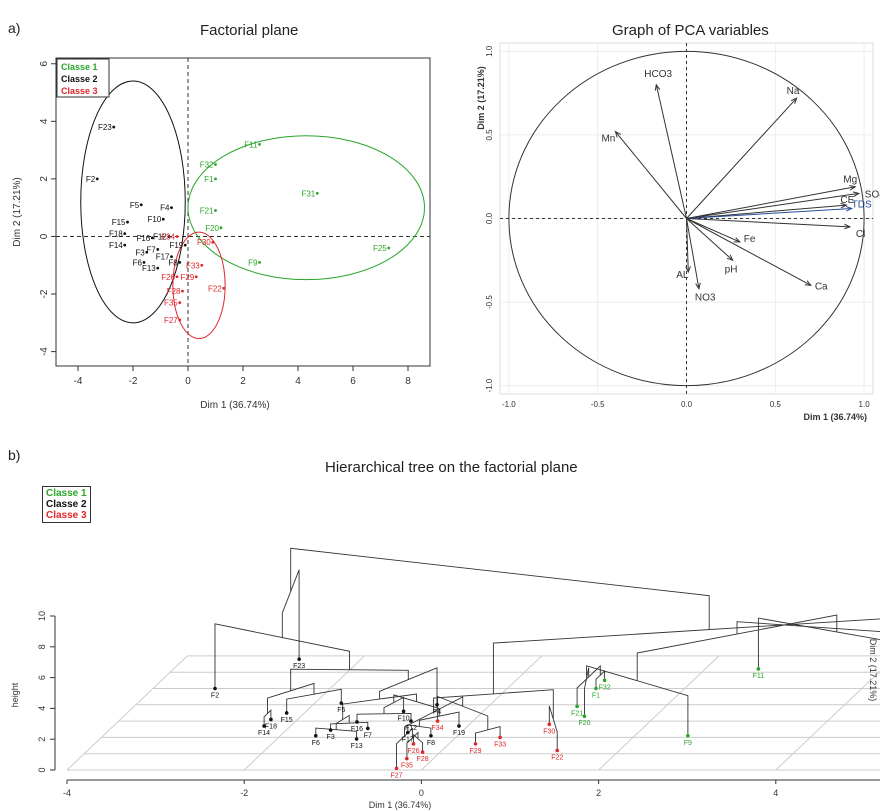 Image resolution: width=880 pixels, height=811 pixels. Describe the element at coordinates (91, 179) in the screenshot. I see `point-label: F2` at that location.